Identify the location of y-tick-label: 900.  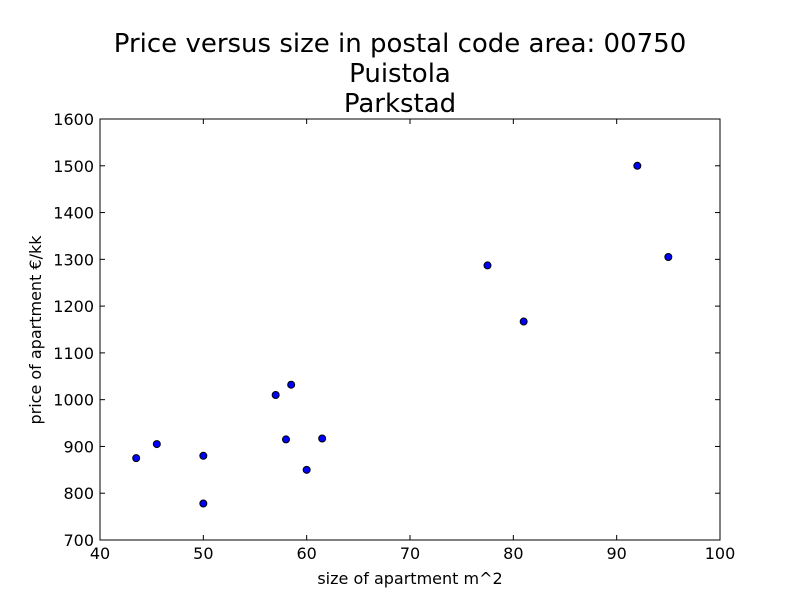
(78, 446).